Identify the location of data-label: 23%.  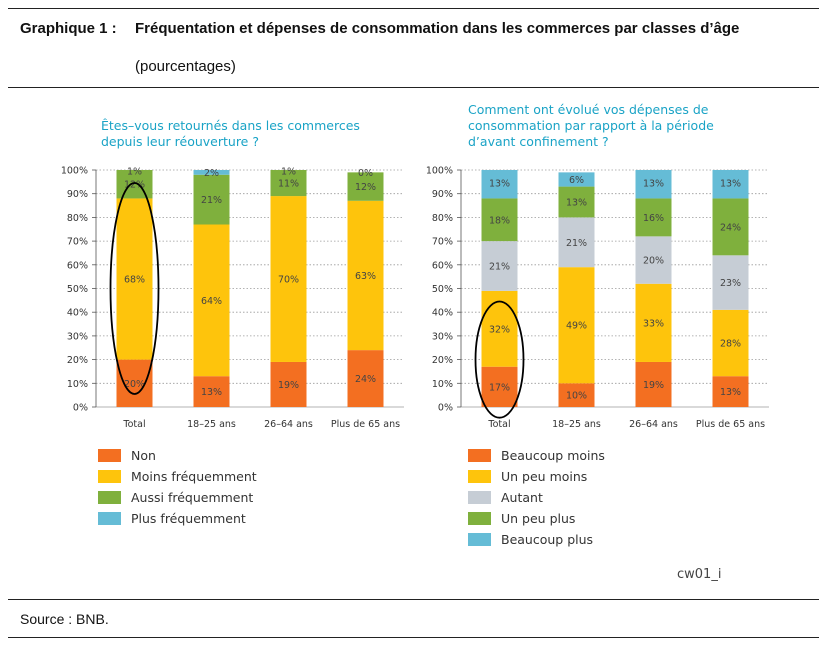
(730, 283).